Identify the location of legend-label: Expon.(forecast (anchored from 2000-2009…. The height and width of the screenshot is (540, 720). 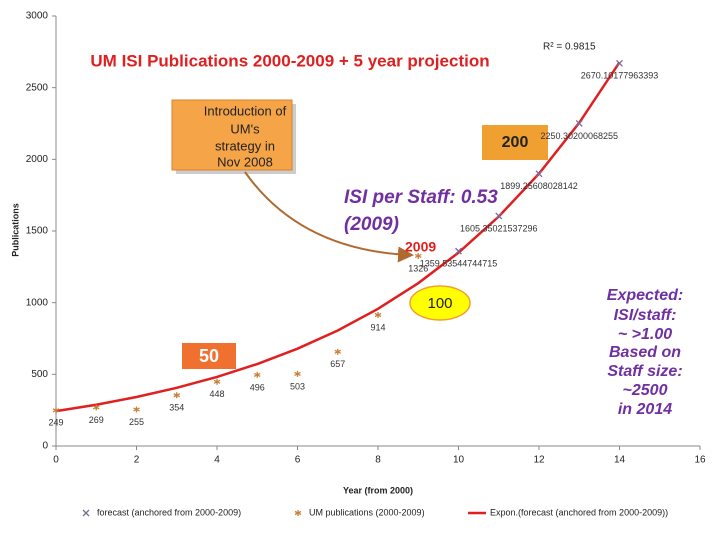
(579, 512).